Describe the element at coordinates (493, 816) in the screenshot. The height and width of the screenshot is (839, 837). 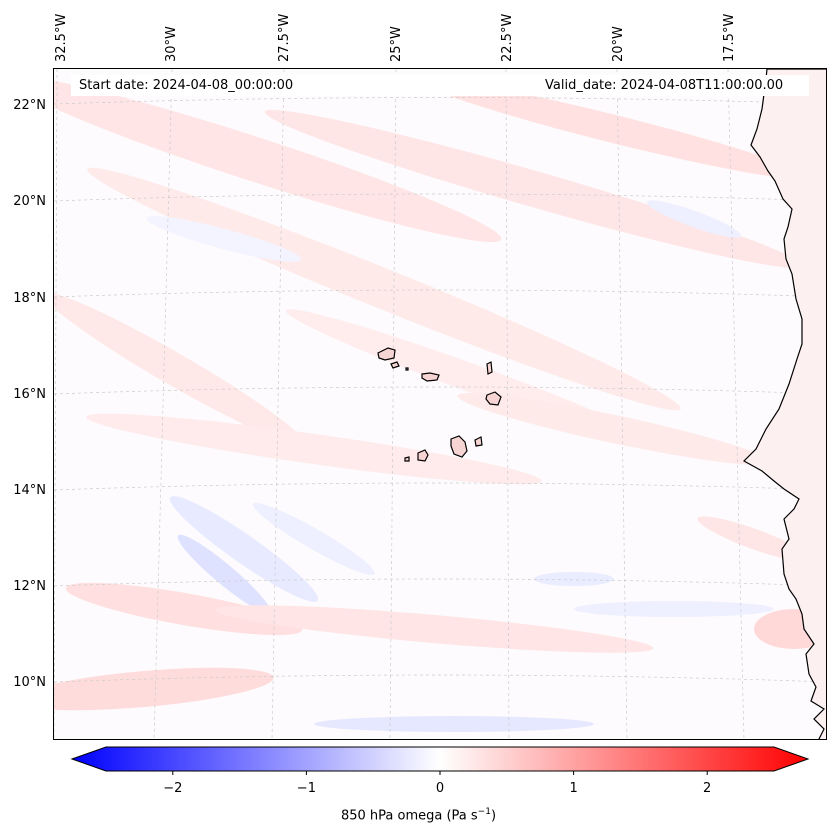
I see `colorbar-label-end: )` at that location.